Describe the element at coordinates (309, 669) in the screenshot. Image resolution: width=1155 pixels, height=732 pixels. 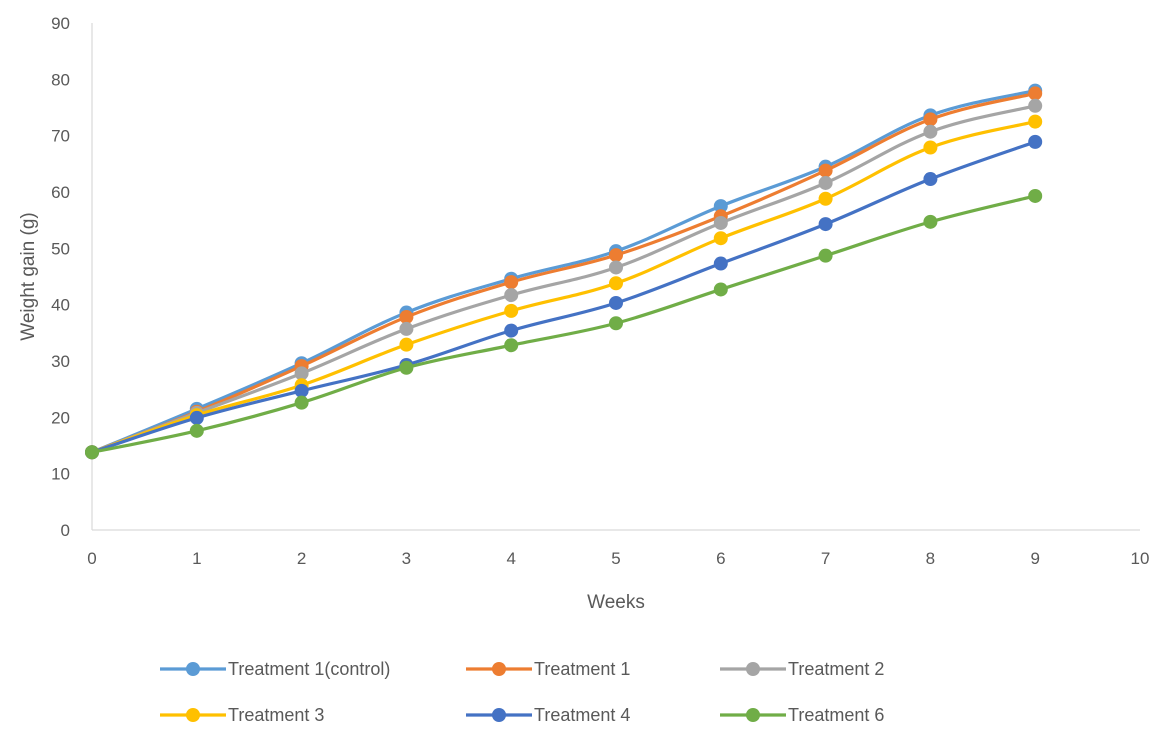
I see `legend-label: Treatment 1(control)` at that location.